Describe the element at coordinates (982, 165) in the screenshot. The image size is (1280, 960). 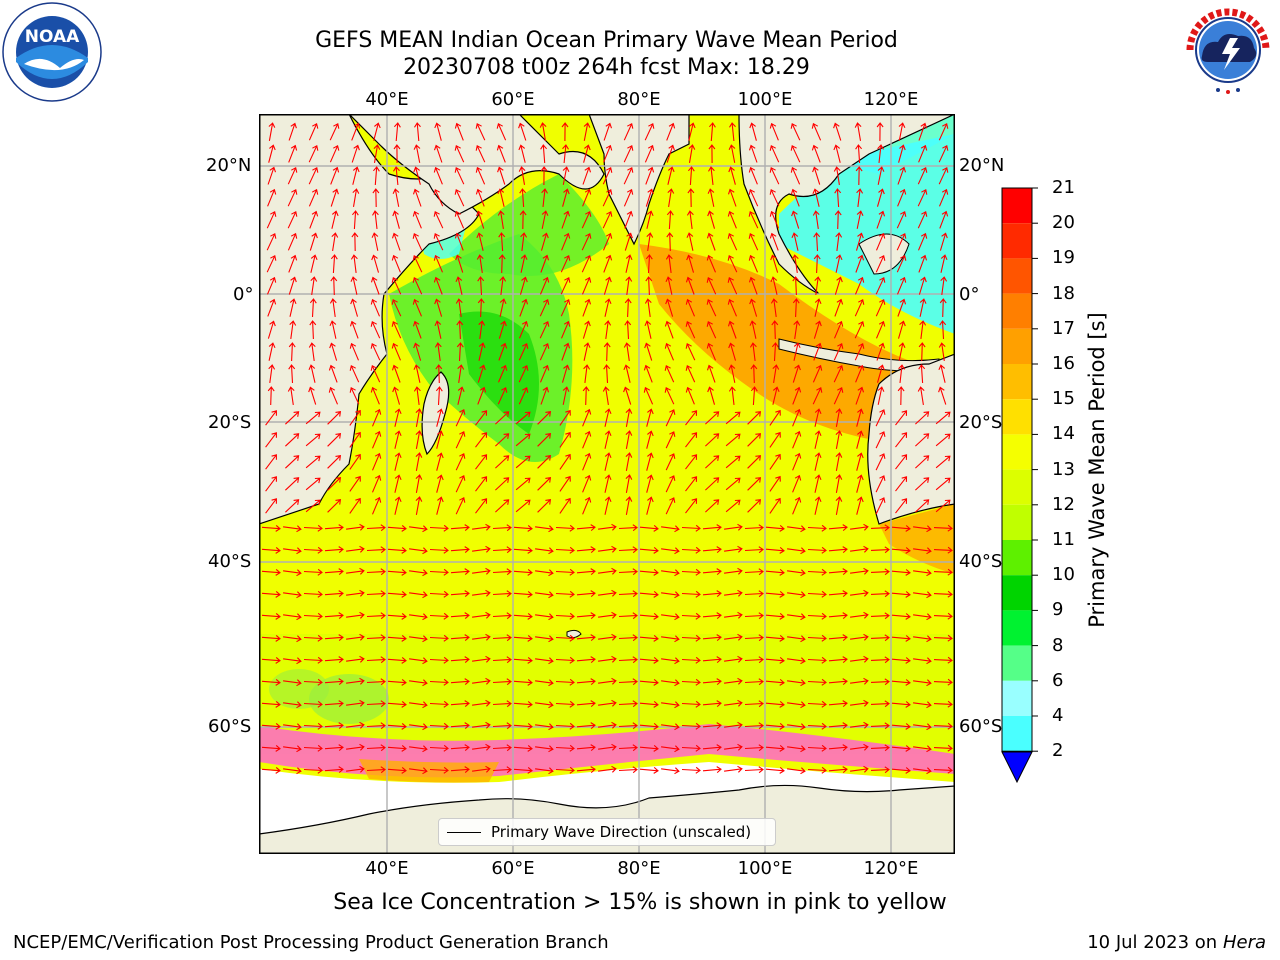
I see `lat-label-right-20n: 20°N` at that location.